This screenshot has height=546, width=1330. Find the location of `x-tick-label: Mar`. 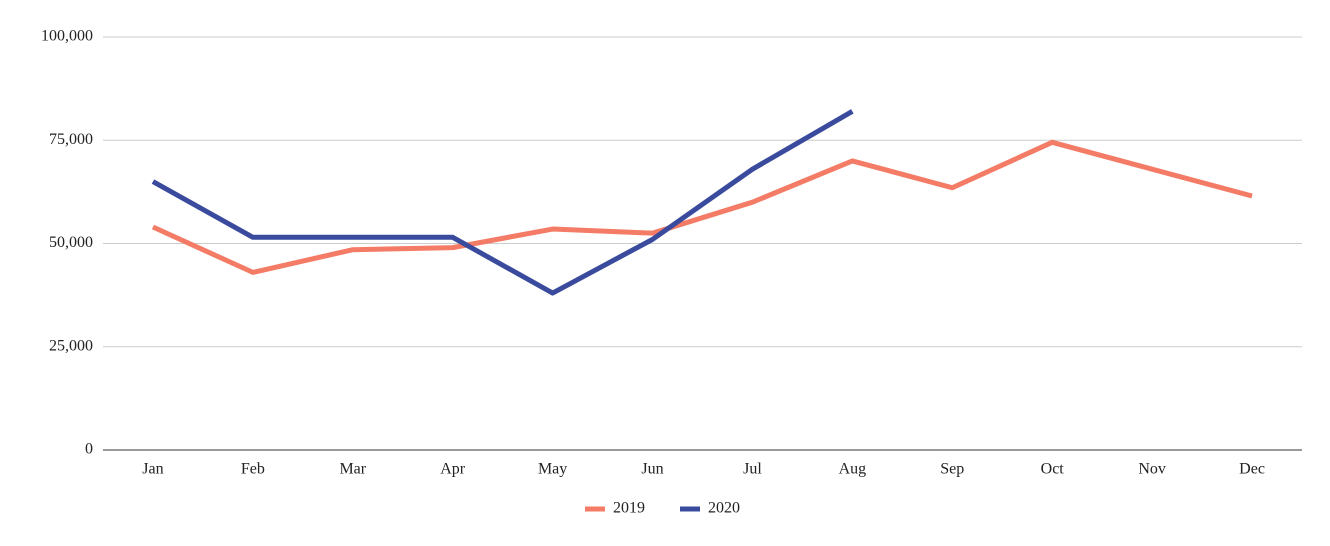

x-tick-label: Mar is located at coordinates (352, 469).